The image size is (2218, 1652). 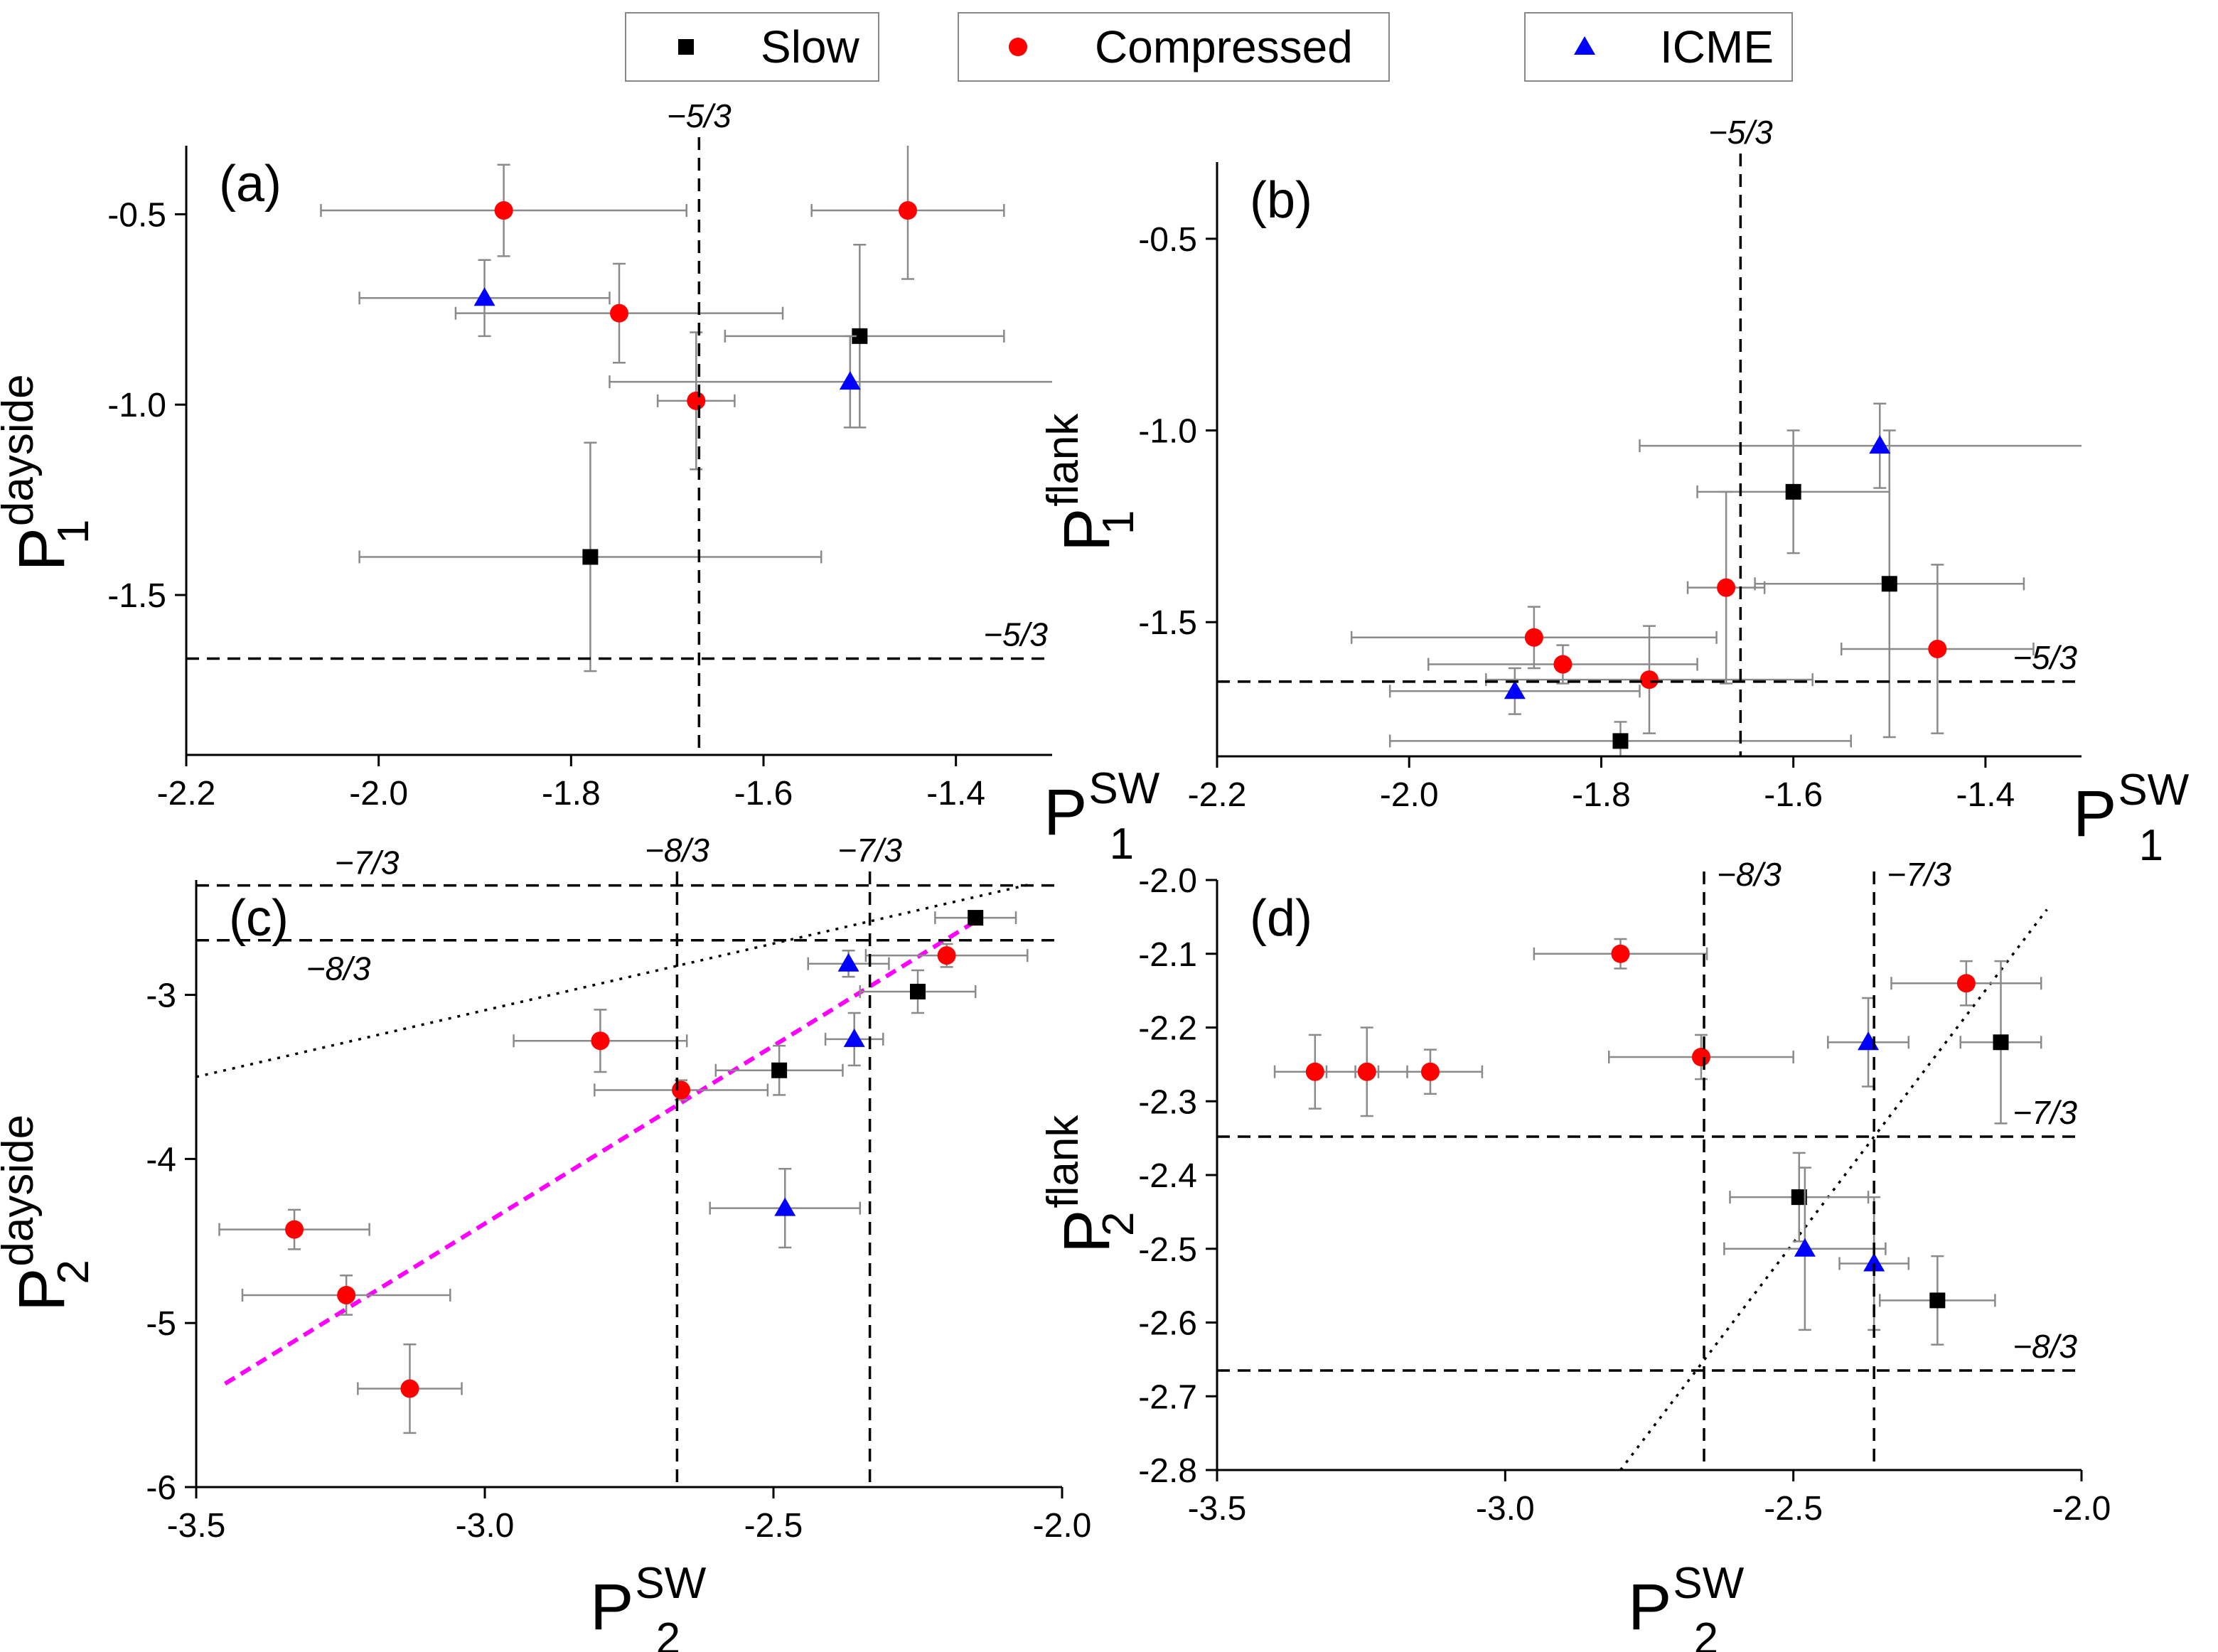 What do you see at coordinates (1167, 1176) in the screenshot?
I see `y-tick-label: -2.4` at bounding box center [1167, 1176].